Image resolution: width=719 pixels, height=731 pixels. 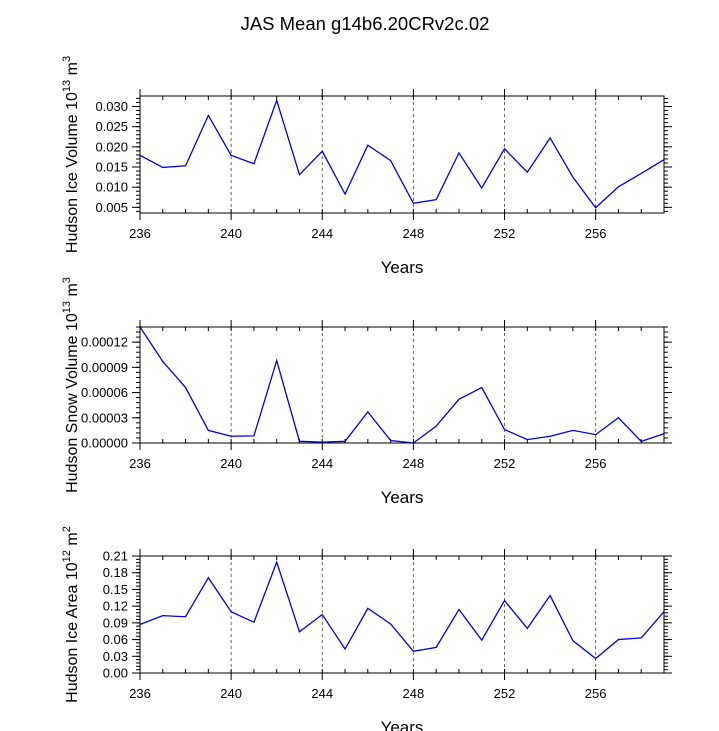 I want to click on figure-title: JAS Mean g14b6.20CRv2c.02, so click(x=365, y=23).